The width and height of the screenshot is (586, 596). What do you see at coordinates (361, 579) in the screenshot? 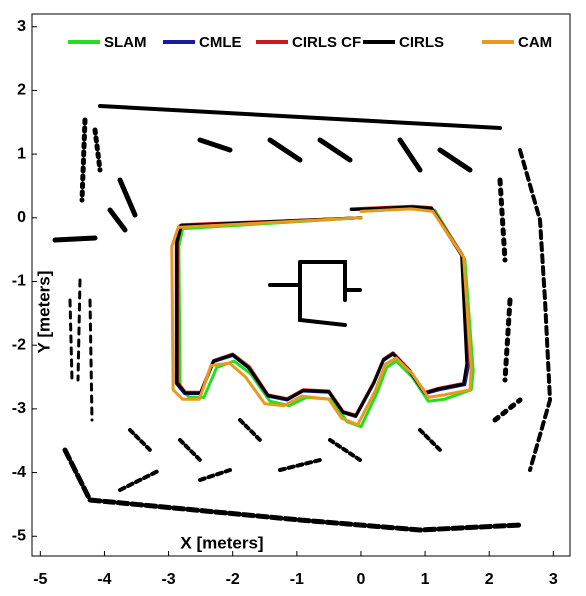
I see `x-tick-label: 0` at bounding box center [361, 579].